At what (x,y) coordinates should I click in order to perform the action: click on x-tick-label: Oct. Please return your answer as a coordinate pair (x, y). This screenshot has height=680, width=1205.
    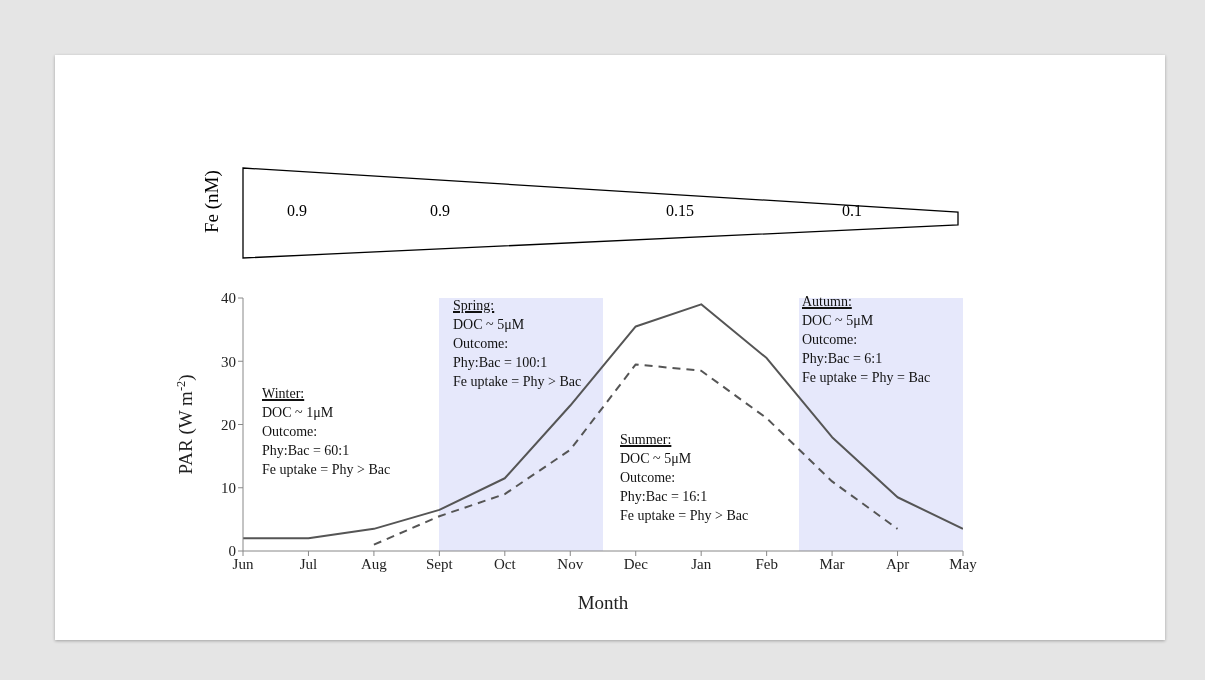
    Looking at the image, I should click on (505, 563).